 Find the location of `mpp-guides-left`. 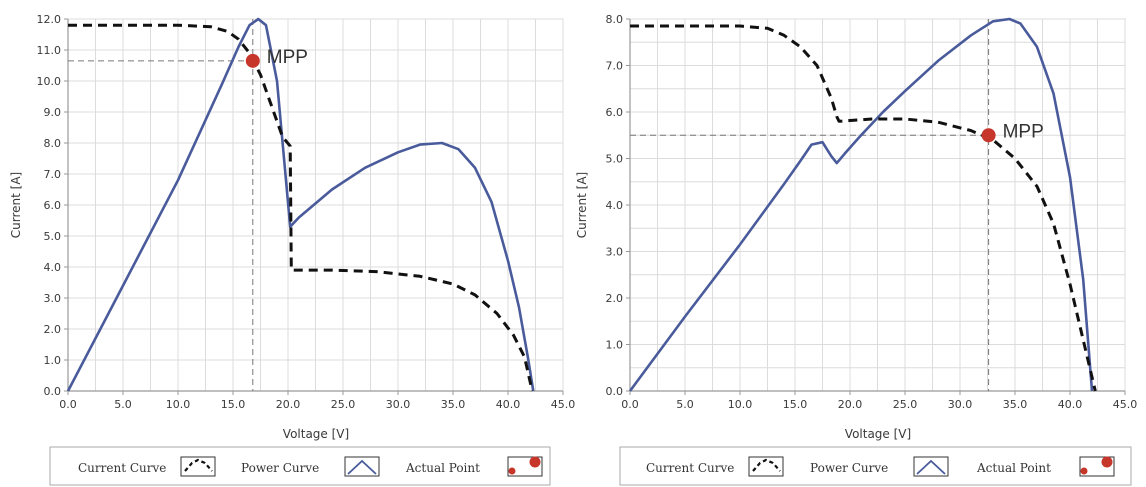

mpp-guides-left is located at coordinates (161, 205).